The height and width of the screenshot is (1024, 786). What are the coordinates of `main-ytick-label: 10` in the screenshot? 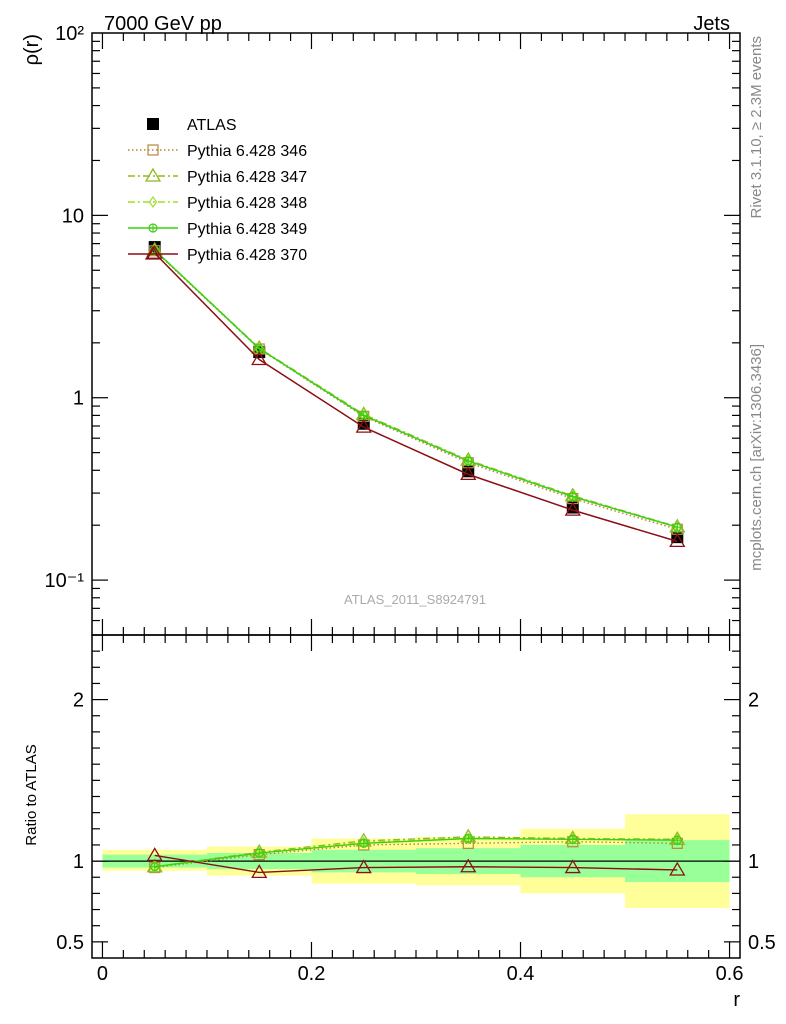 It's located at (73, 216).